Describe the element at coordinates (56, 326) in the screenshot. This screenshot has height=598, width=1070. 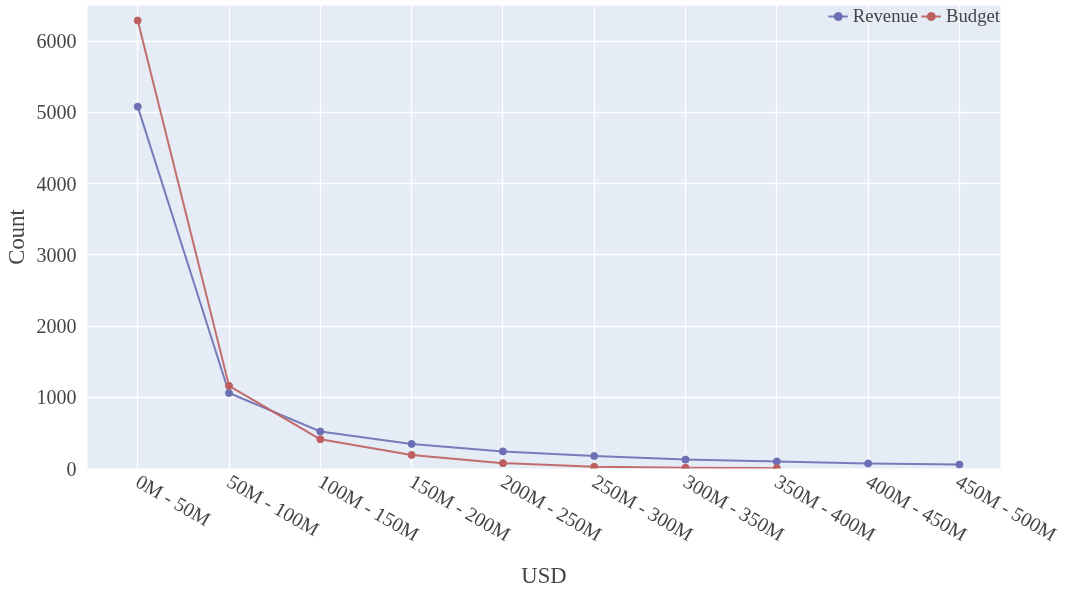
I see `y-tick-label: 2000` at that location.